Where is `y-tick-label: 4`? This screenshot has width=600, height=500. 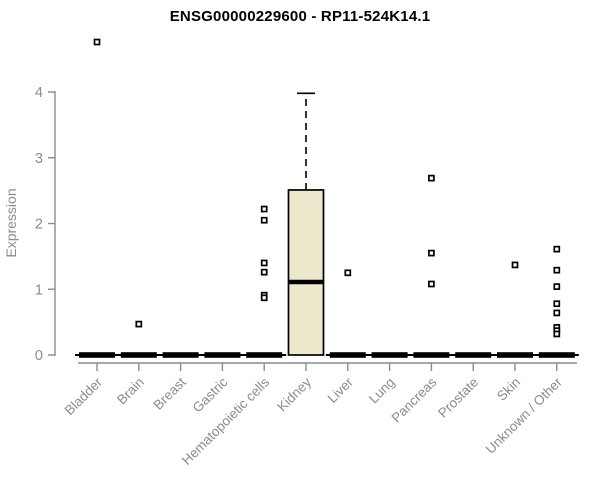 y-tick-label: 4 is located at coordinates (39, 93).